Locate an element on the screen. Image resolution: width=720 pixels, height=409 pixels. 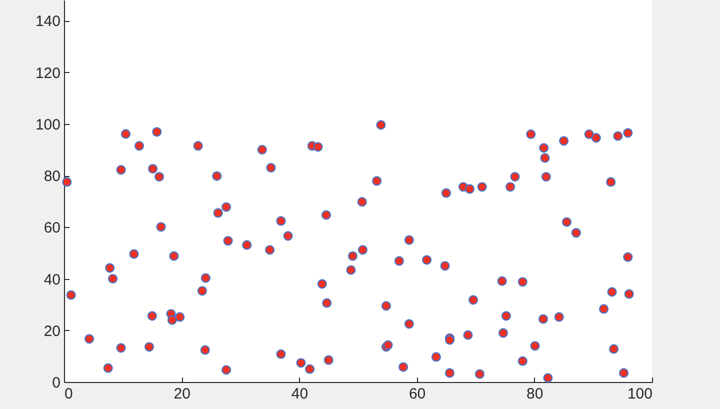
x-tick-label: 20 is located at coordinates (182, 394).